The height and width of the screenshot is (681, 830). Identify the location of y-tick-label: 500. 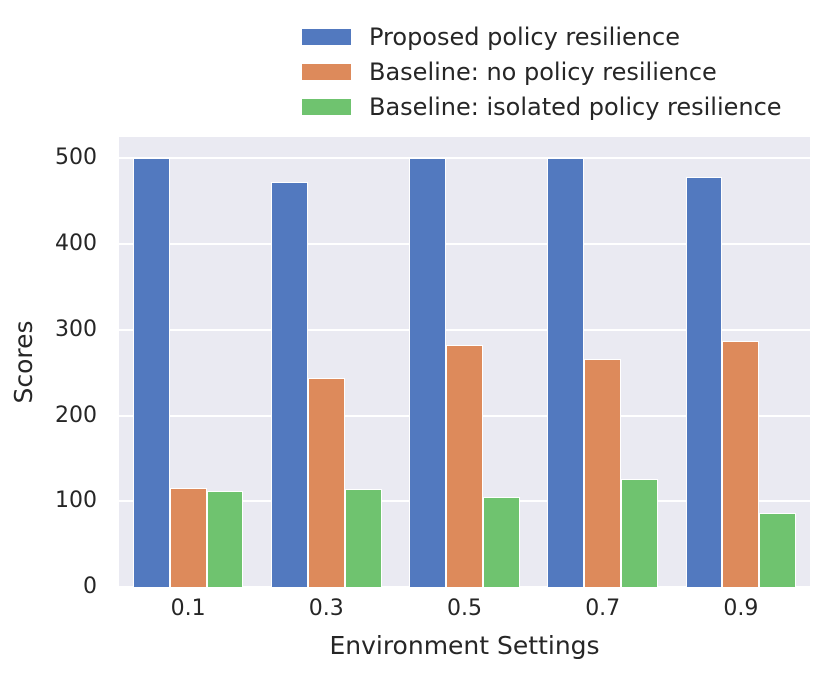
(76, 158).